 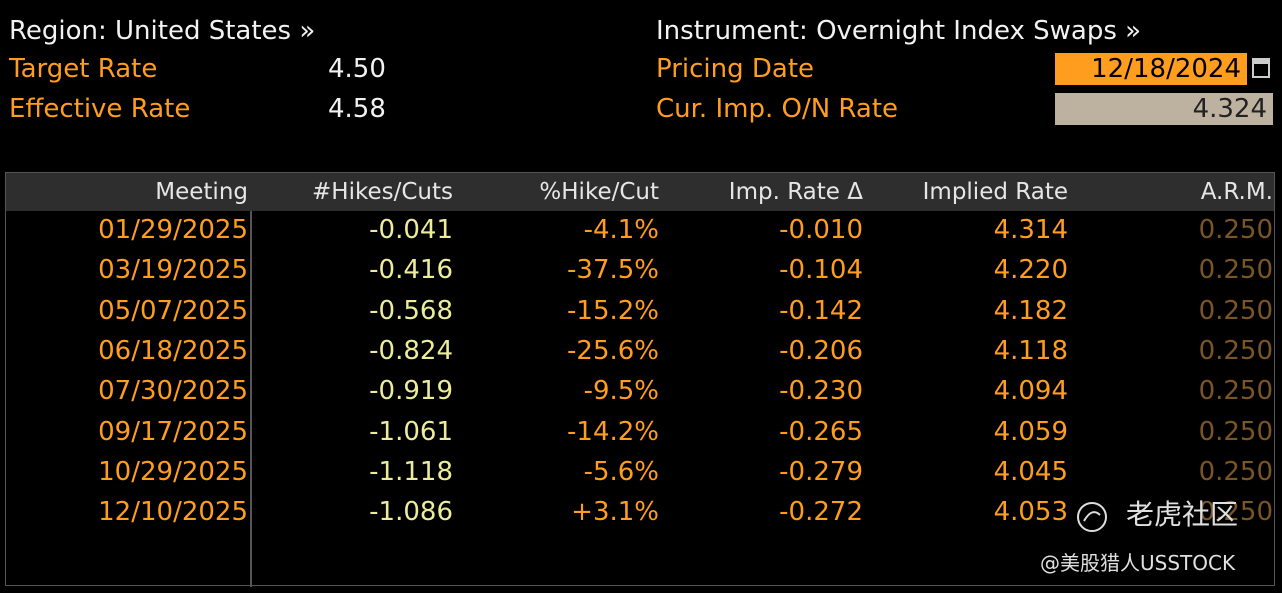 I want to click on table-cell: 03/19/2025, so click(x=173, y=270).